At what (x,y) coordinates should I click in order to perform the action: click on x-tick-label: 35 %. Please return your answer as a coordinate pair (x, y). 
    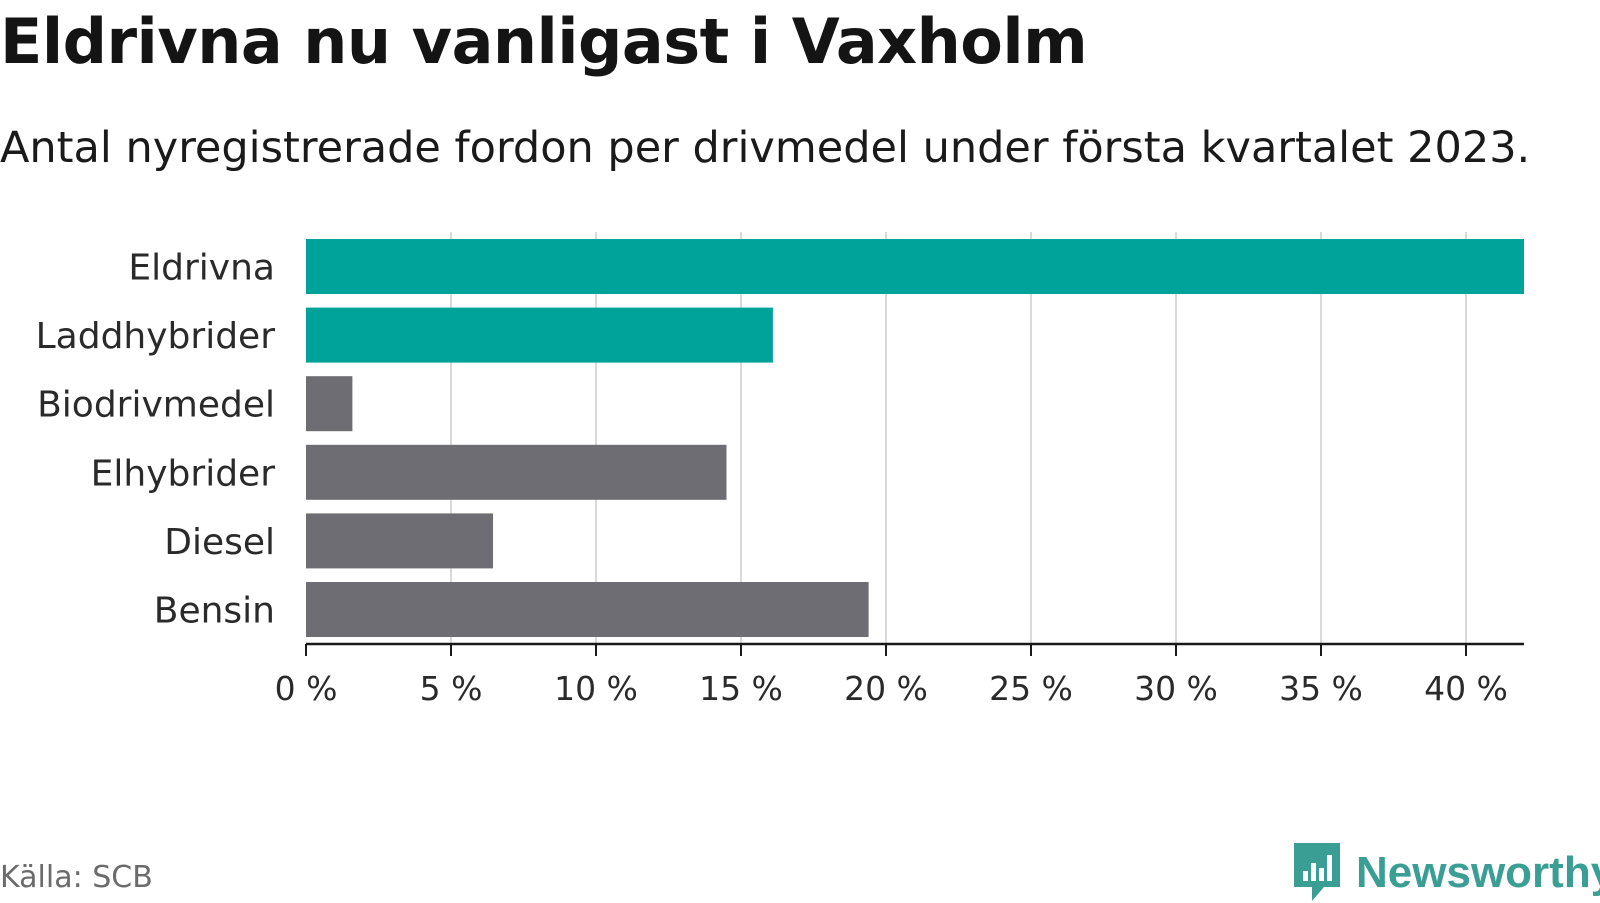
    Looking at the image, I should click on (1321, 688).